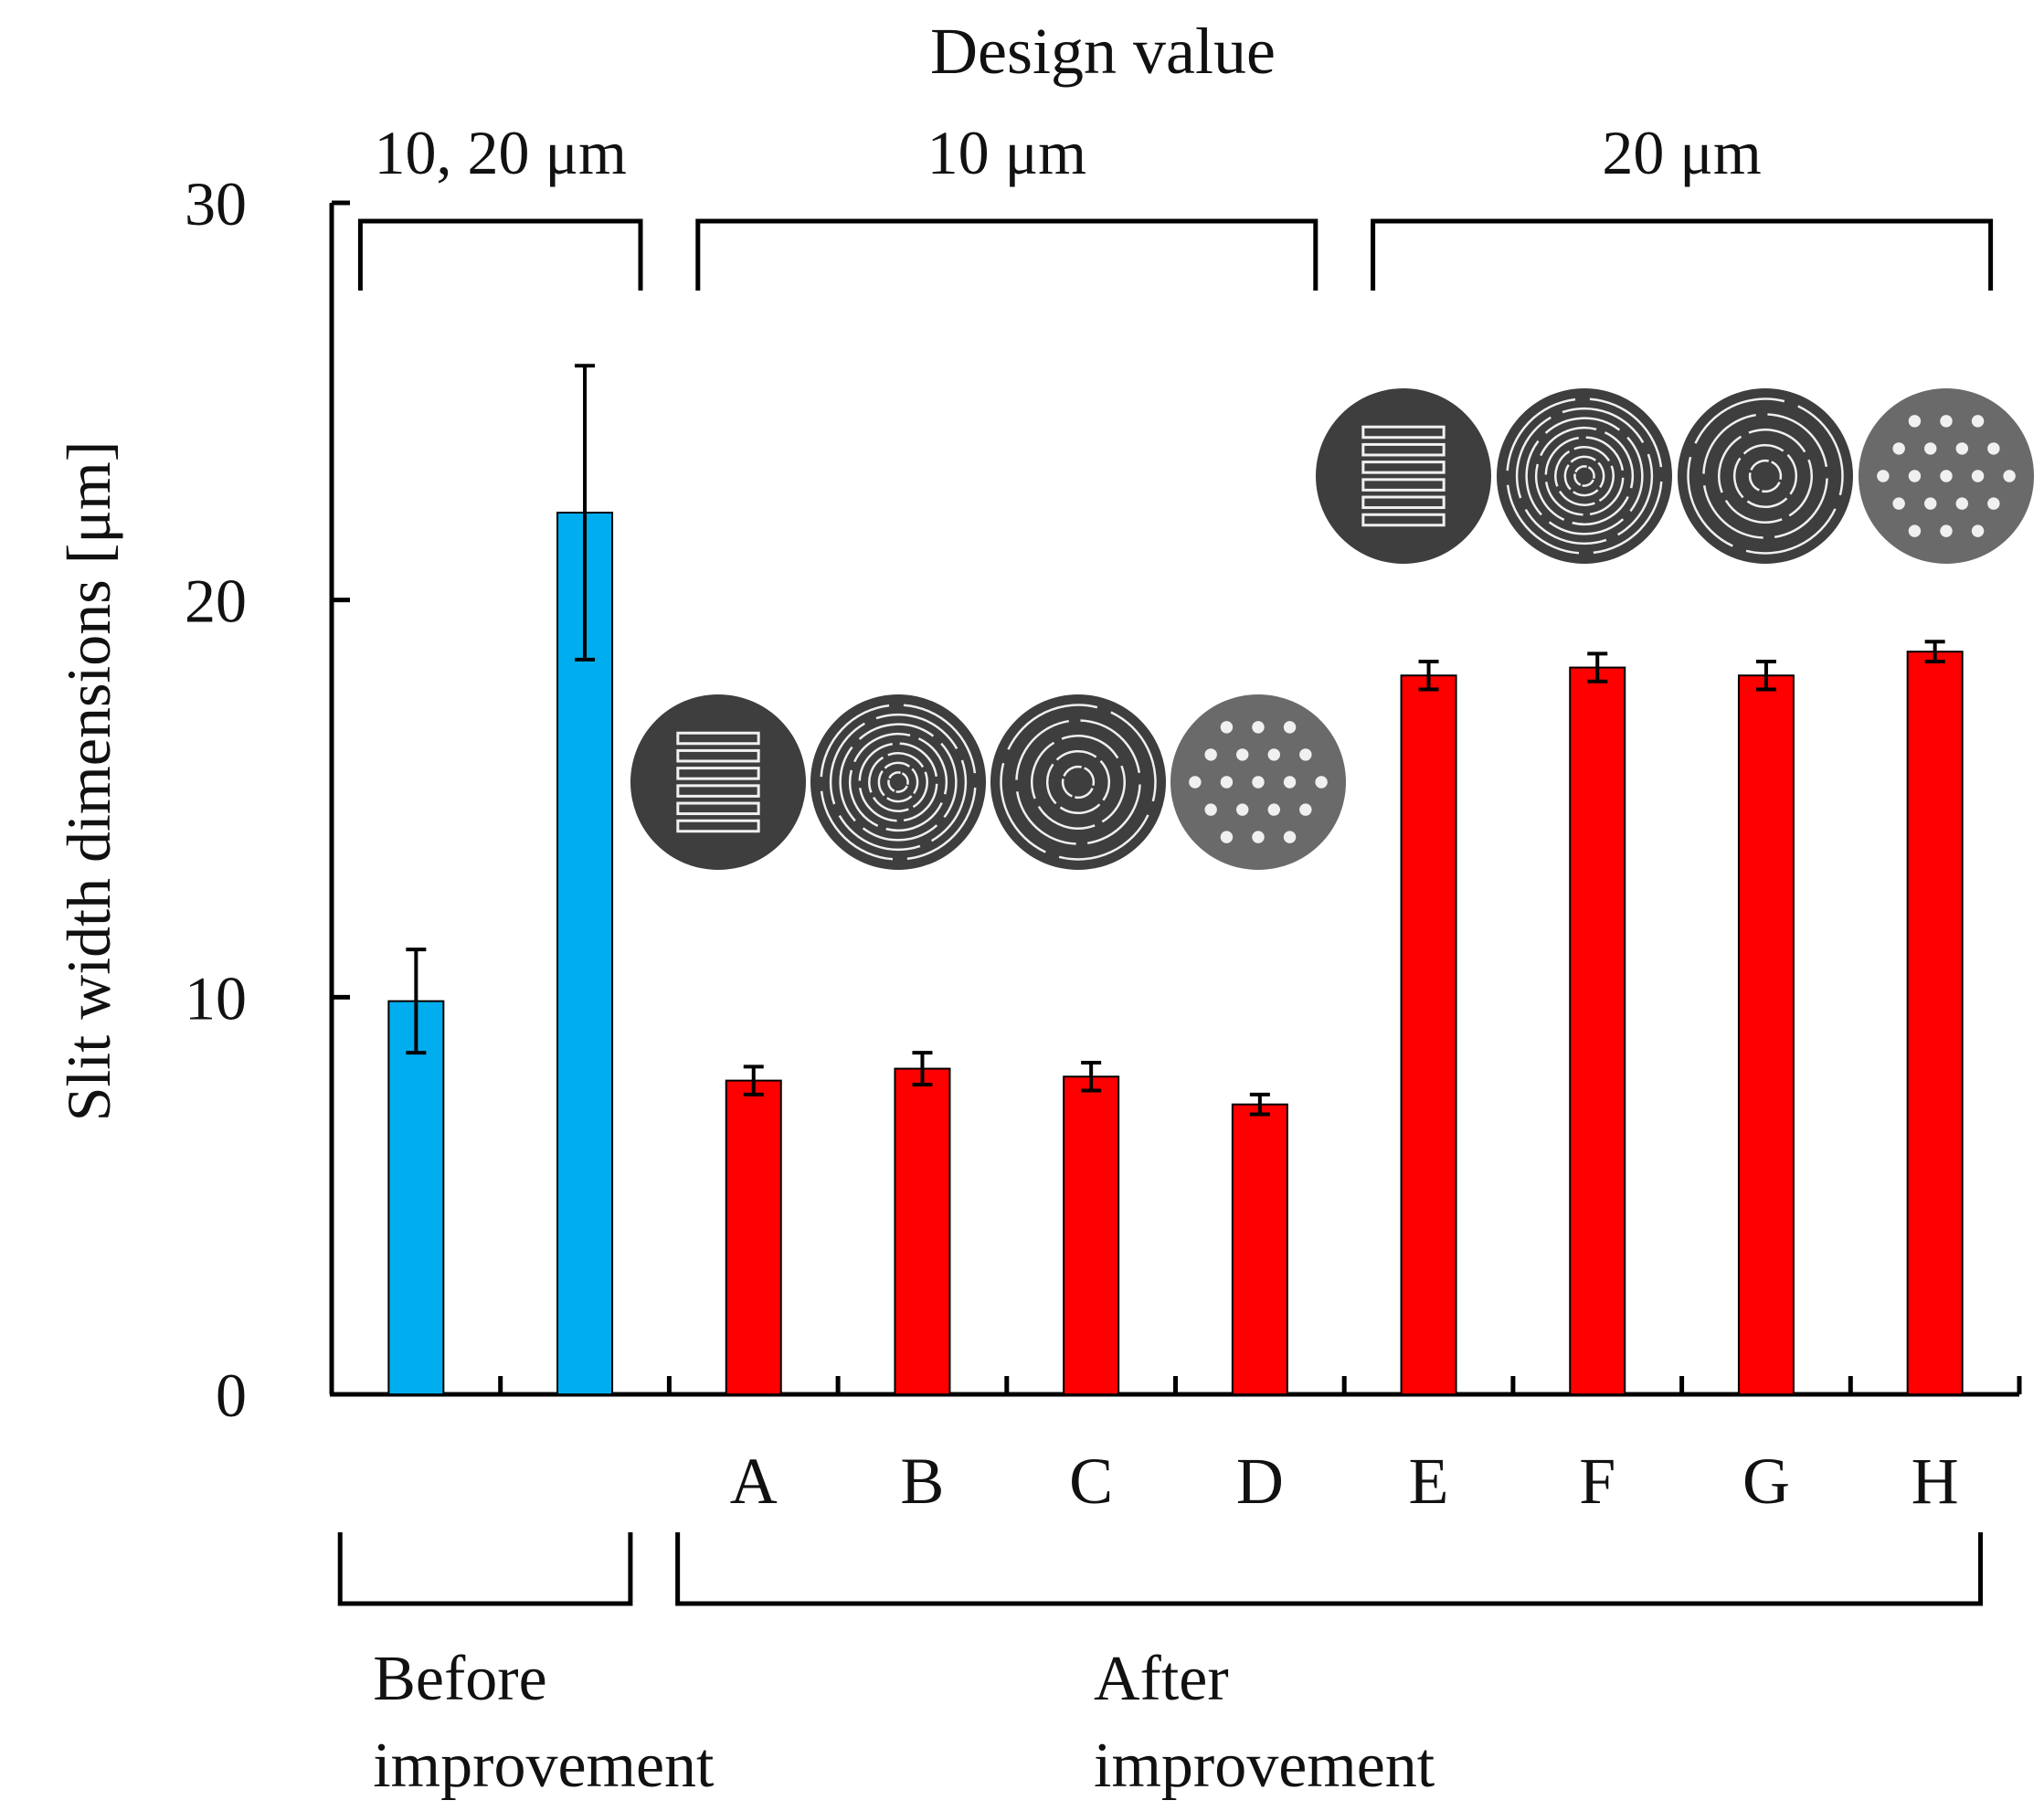 This screenshot has height=1811, width=2044. I want to click on improvement-label-line2: improvement, so click(1264, 1766).